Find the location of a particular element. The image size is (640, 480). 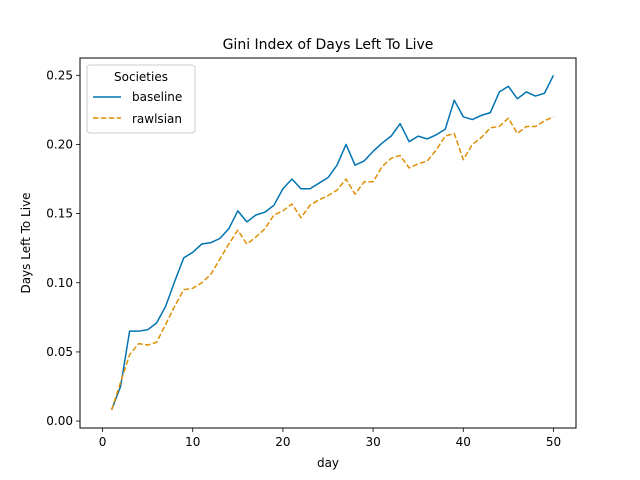

x-tick-label: 10 is located at coordinates (192, 442).